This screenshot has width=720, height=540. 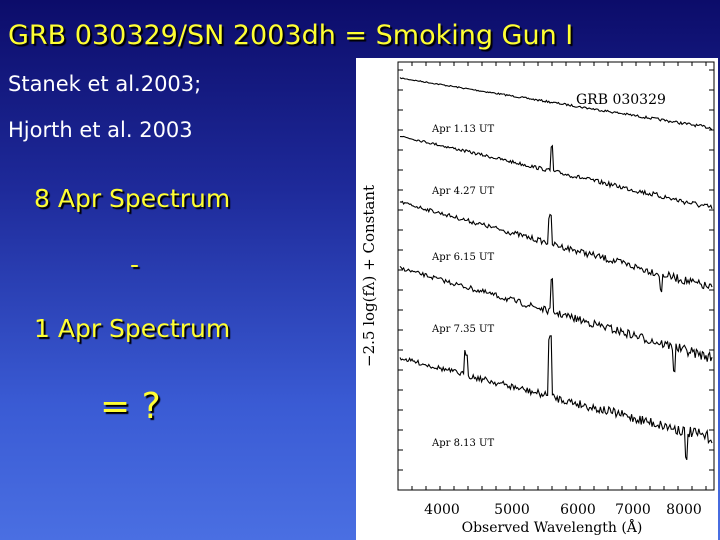 What do you see at coordinates (578, 510) in the screenshot?
I see `x-tick-6000: 6000` at bounding box center [578, 510].